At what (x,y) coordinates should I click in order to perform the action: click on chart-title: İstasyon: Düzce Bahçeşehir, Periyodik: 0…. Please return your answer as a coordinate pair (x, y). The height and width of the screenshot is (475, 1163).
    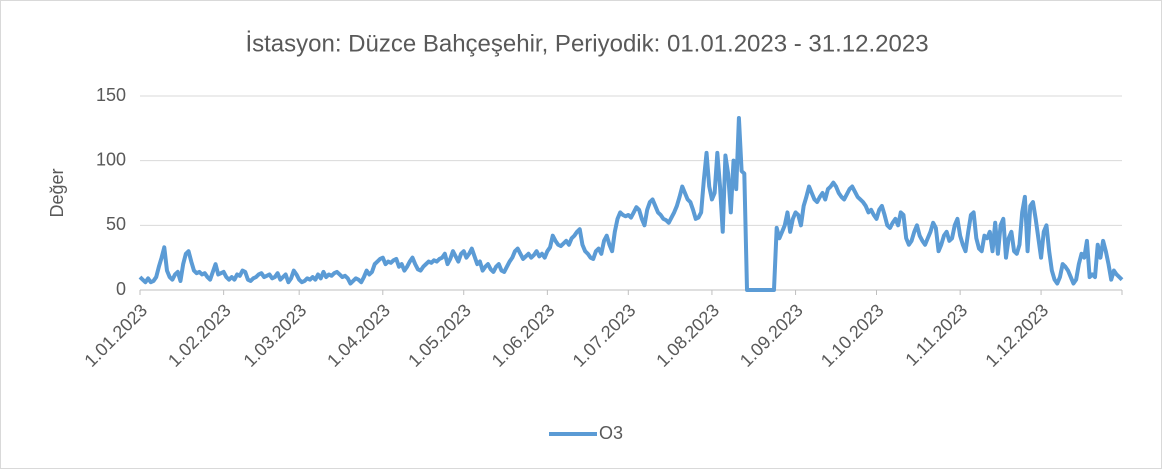
    Looking at the image, I should click on (586, 43).